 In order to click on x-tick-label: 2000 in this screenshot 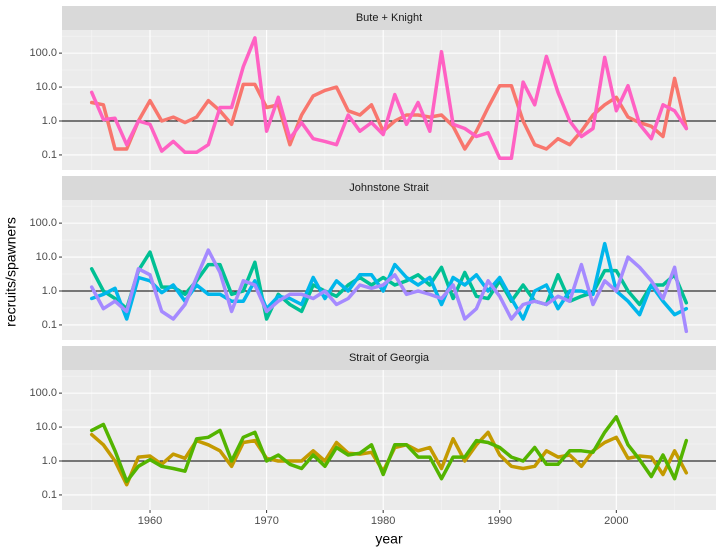, I will do `click(616, 521)`.